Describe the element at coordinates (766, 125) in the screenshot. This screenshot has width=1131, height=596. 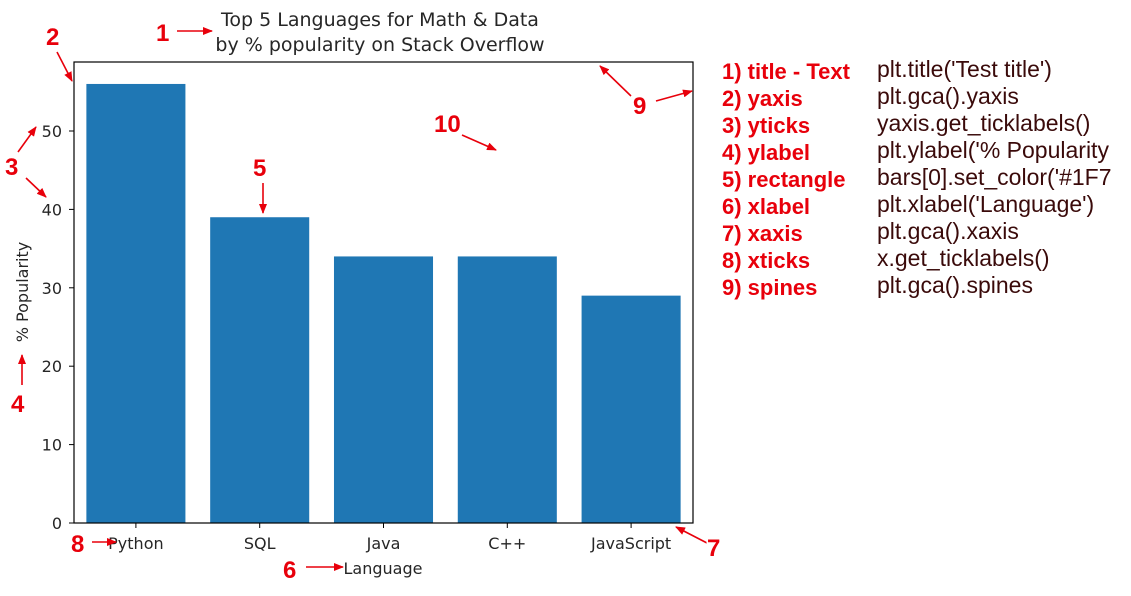
I see `legend-label-3: 3) yticks` at that location.